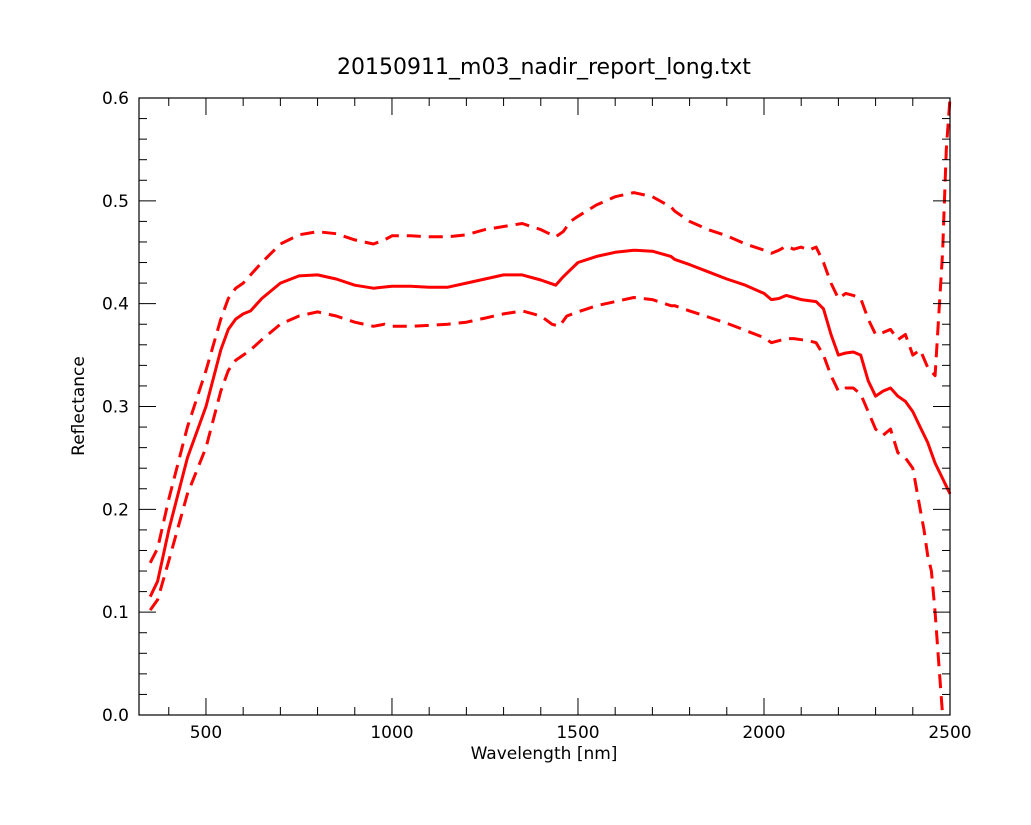 This screenshot has height=825, width=1031. What do you see at coordinates (577, 733) in the screenshot?
I see `x-tick-label: 1500` at bounding box center [577, 733].